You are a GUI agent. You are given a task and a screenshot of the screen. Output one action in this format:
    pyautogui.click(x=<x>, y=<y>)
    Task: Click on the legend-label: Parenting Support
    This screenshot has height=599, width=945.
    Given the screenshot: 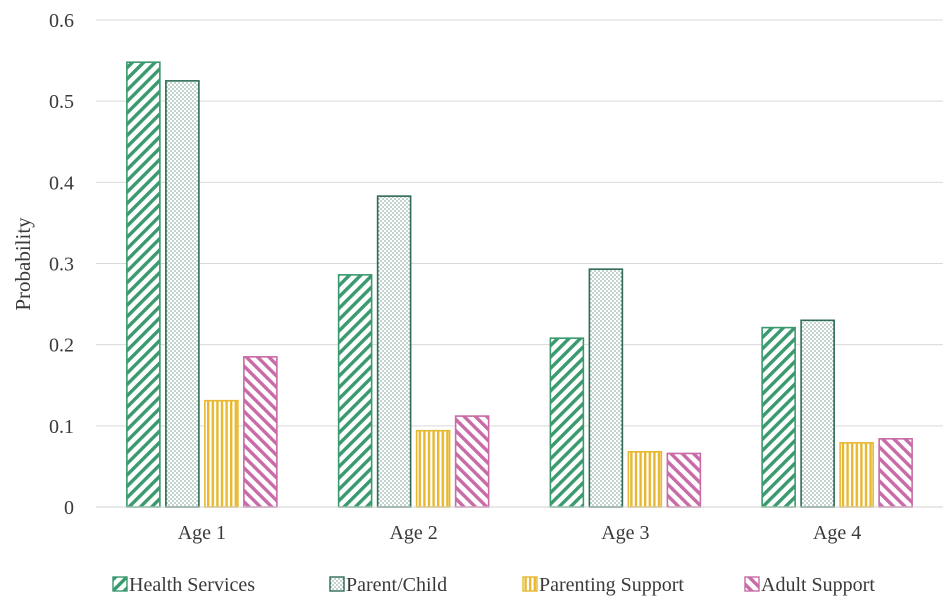 What is the action you would take?
    pyautogui.click(x=611, y=585)
    